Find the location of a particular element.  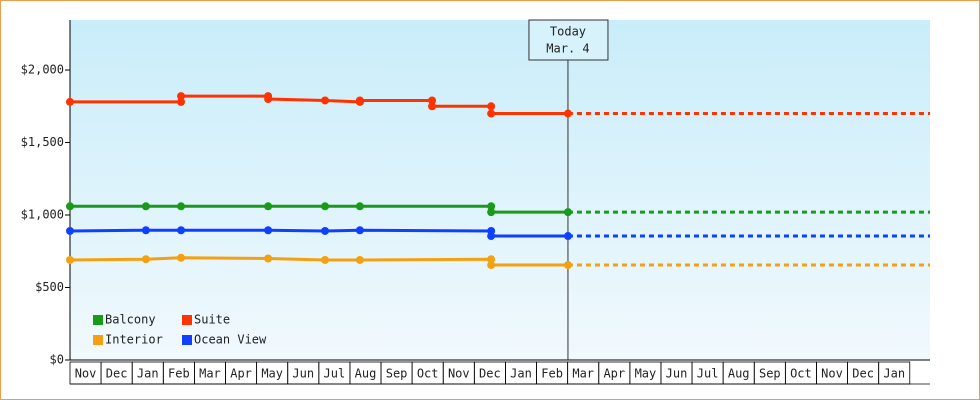

y-tick-label: $1,500 is located at coordinates (42, 142).